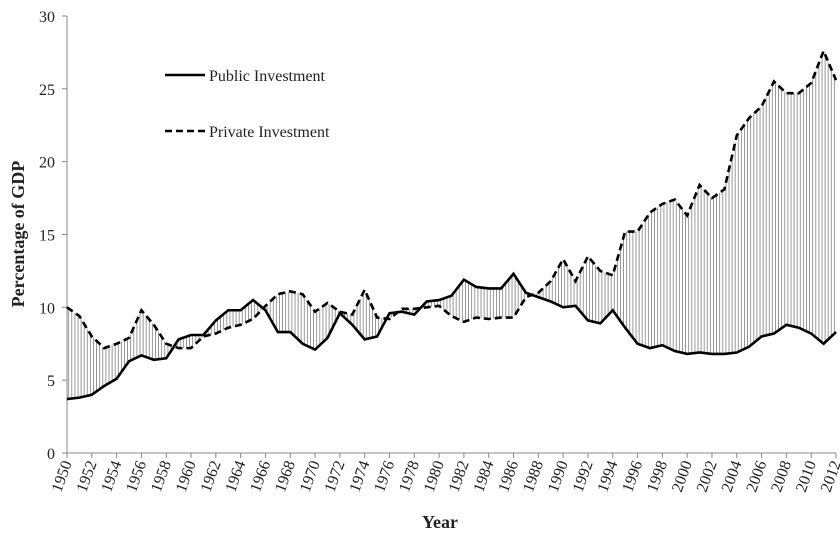 This screenshot has width=840, height=540. I want to click on x-tick-label: 2010, so click(806, 477).